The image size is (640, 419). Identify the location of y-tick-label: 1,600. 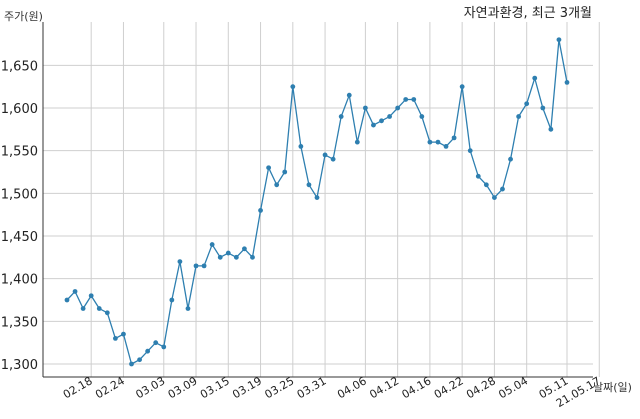
(19, 109).